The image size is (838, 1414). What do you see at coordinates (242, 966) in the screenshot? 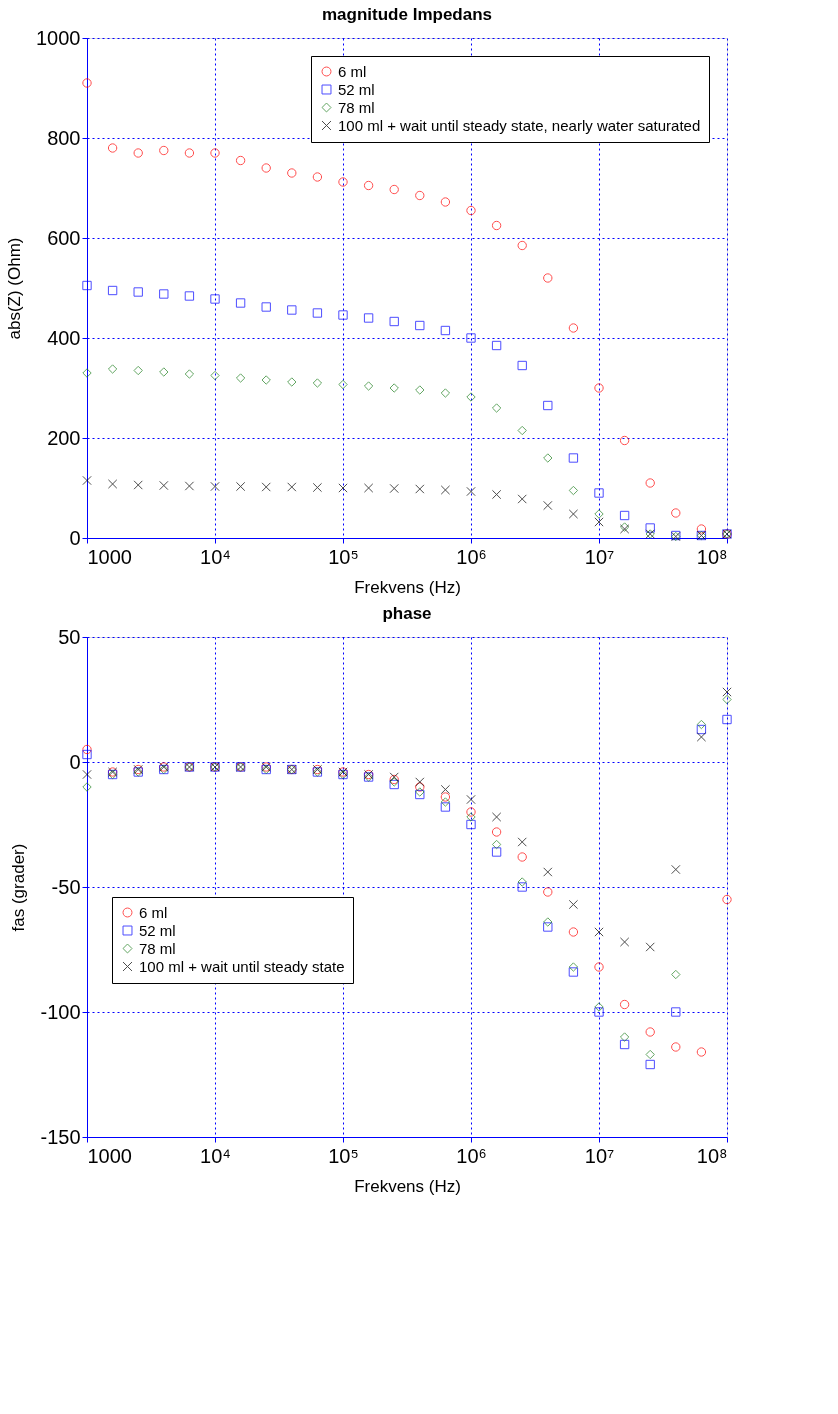
I see `legend-label: 100 ml + wait until steady state` at bounding box center [242, 966].